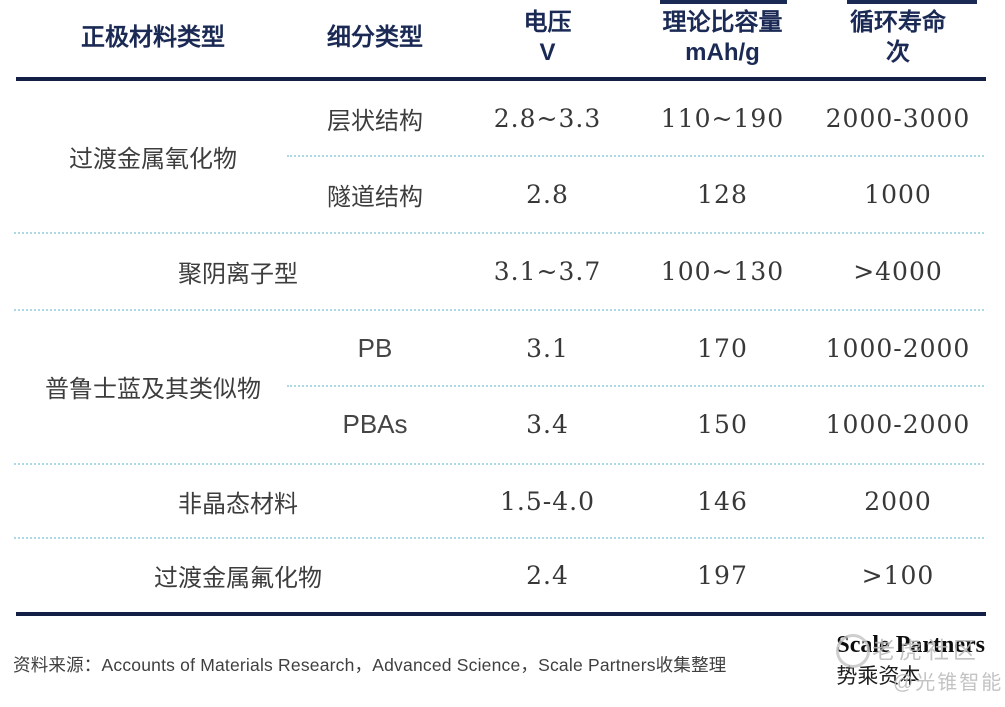  I want to click on column-header-material-type: 正极材料类型, so click(153, 38).